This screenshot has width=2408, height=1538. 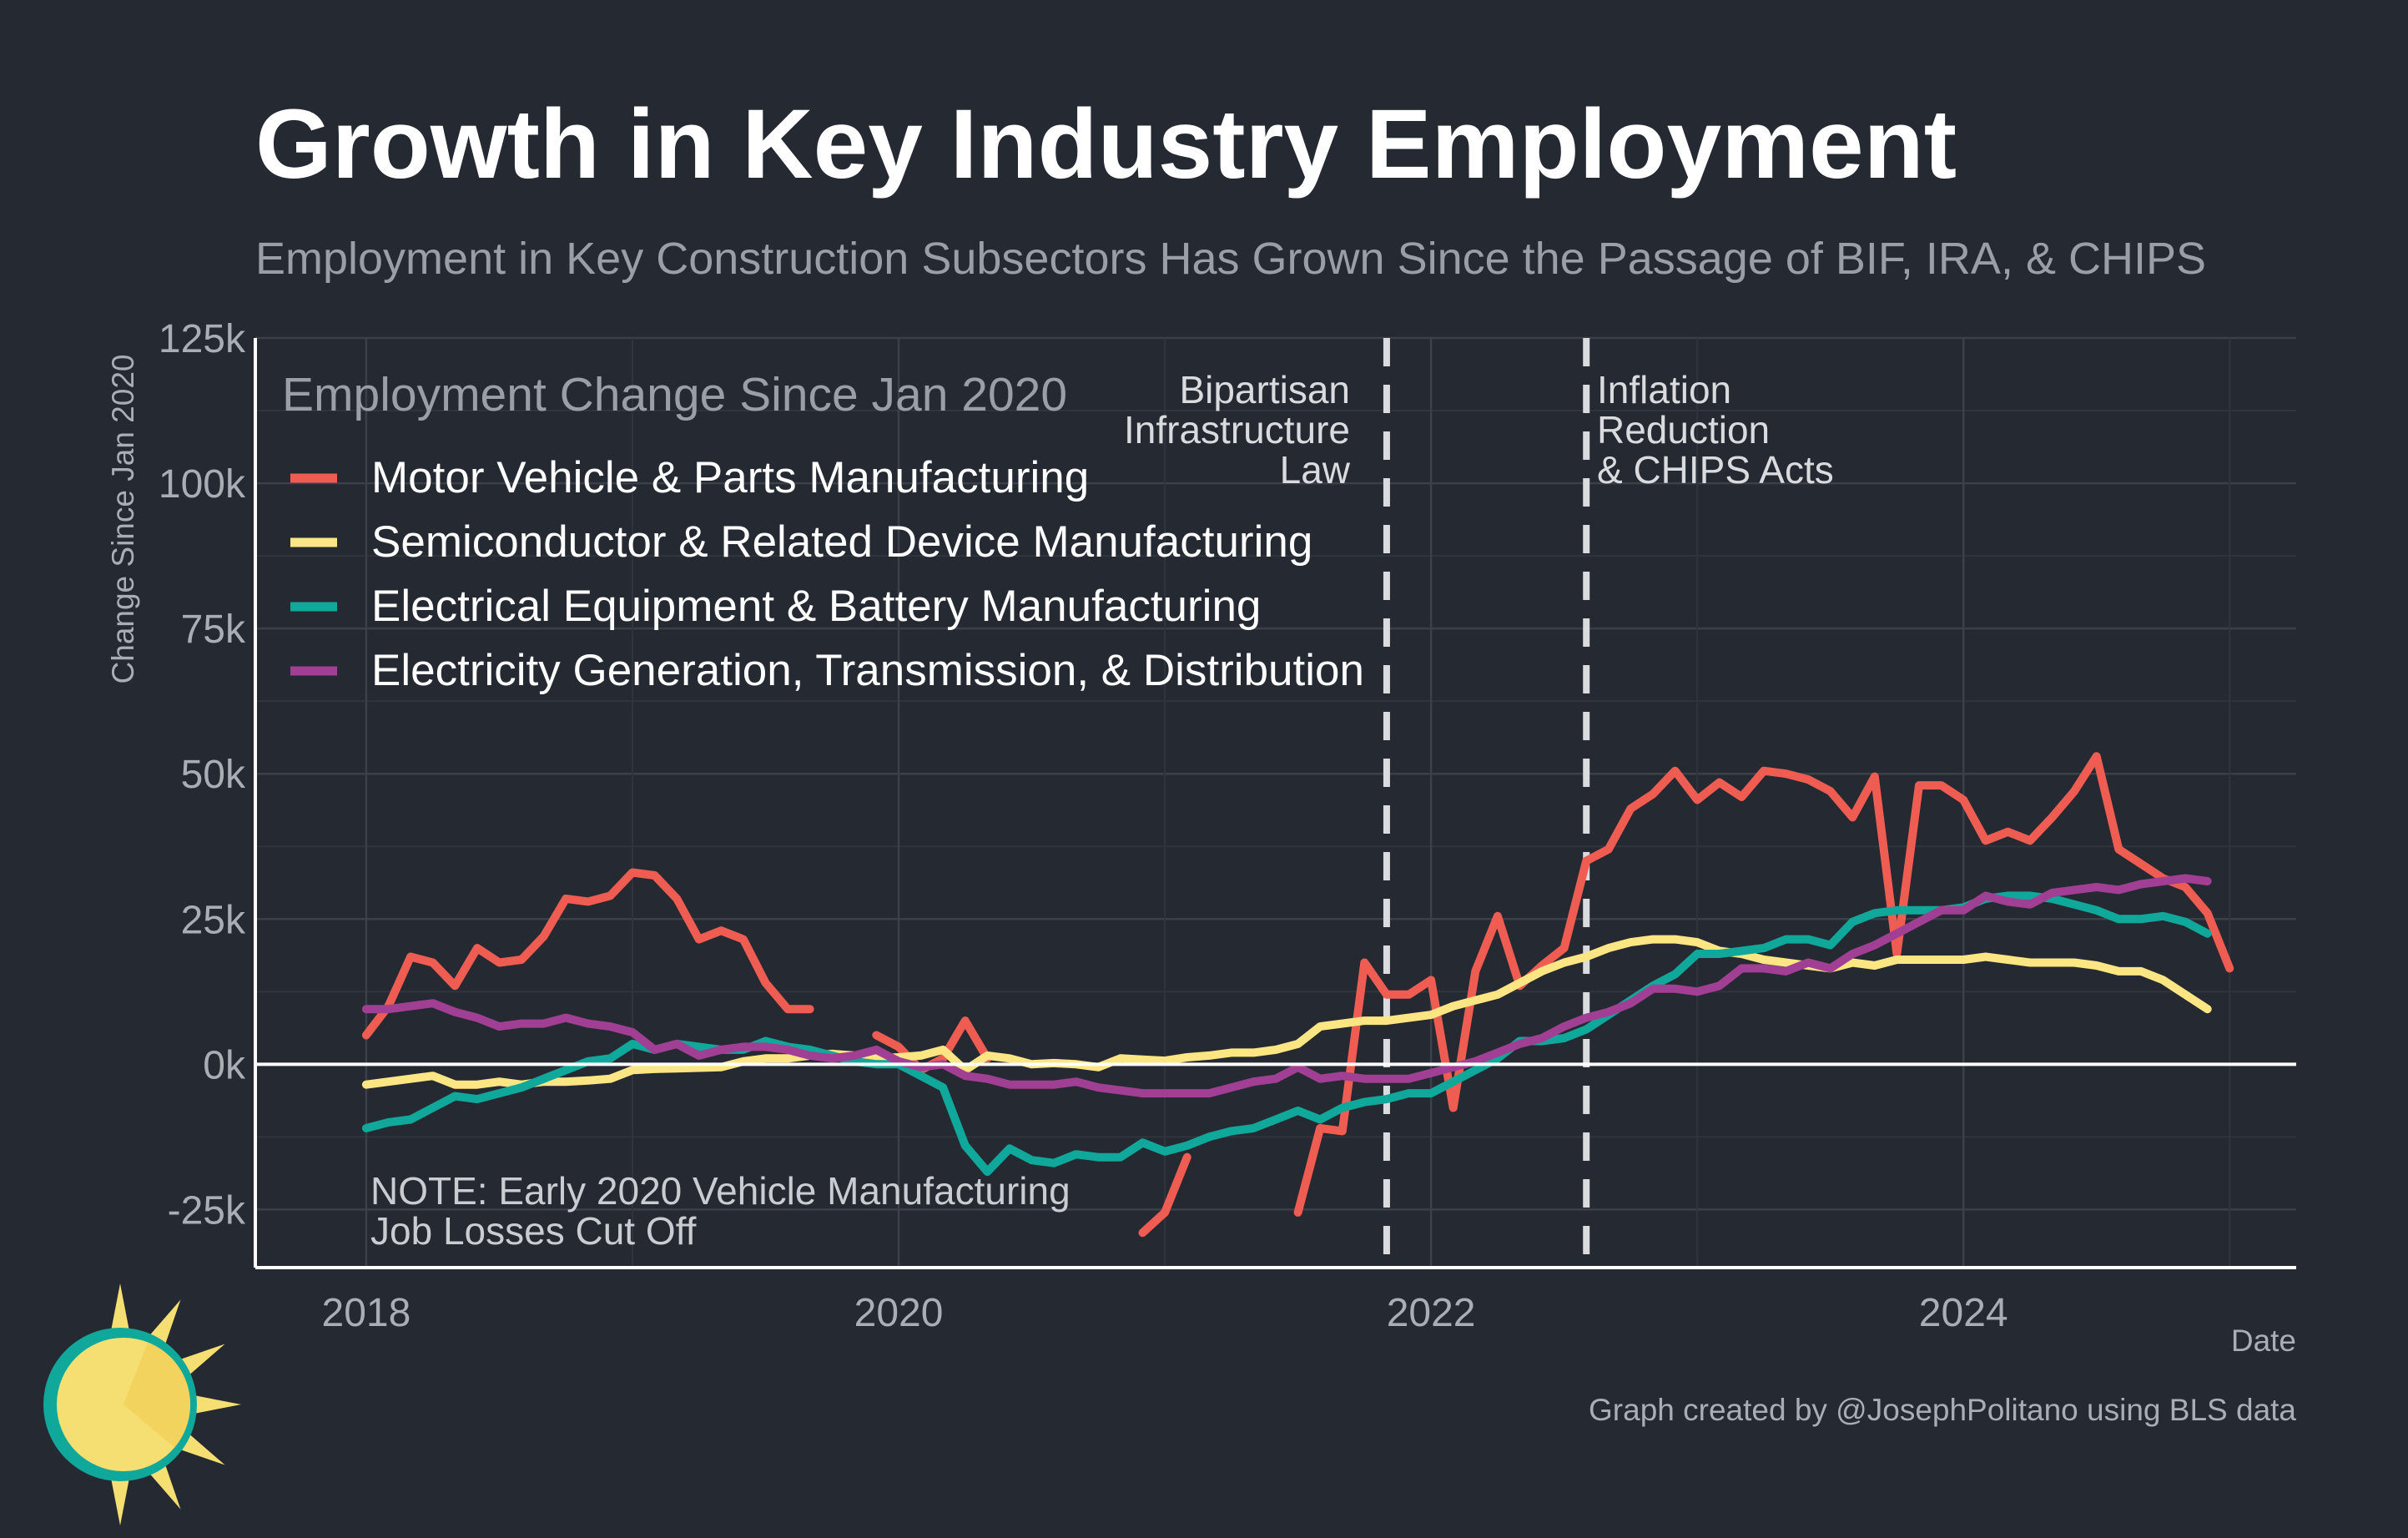 I want to click on policy-vertical-lines, so click(x=1486, y=803).